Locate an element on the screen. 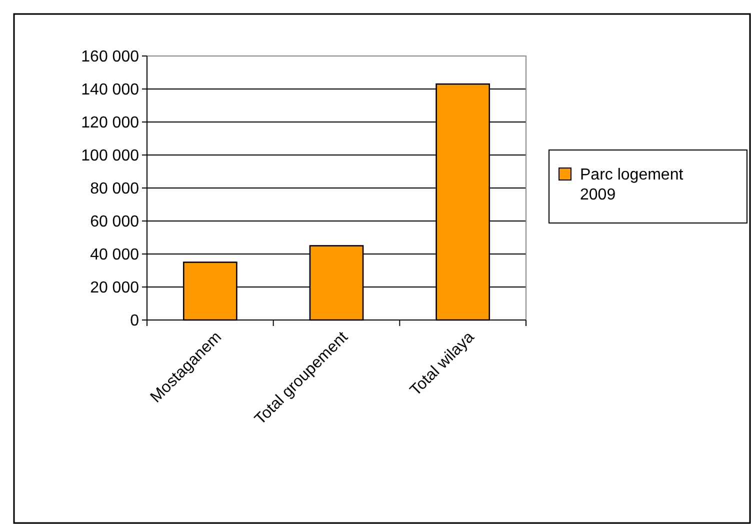  y-tick-label: 20 000 is located at coordinates (115, 288).